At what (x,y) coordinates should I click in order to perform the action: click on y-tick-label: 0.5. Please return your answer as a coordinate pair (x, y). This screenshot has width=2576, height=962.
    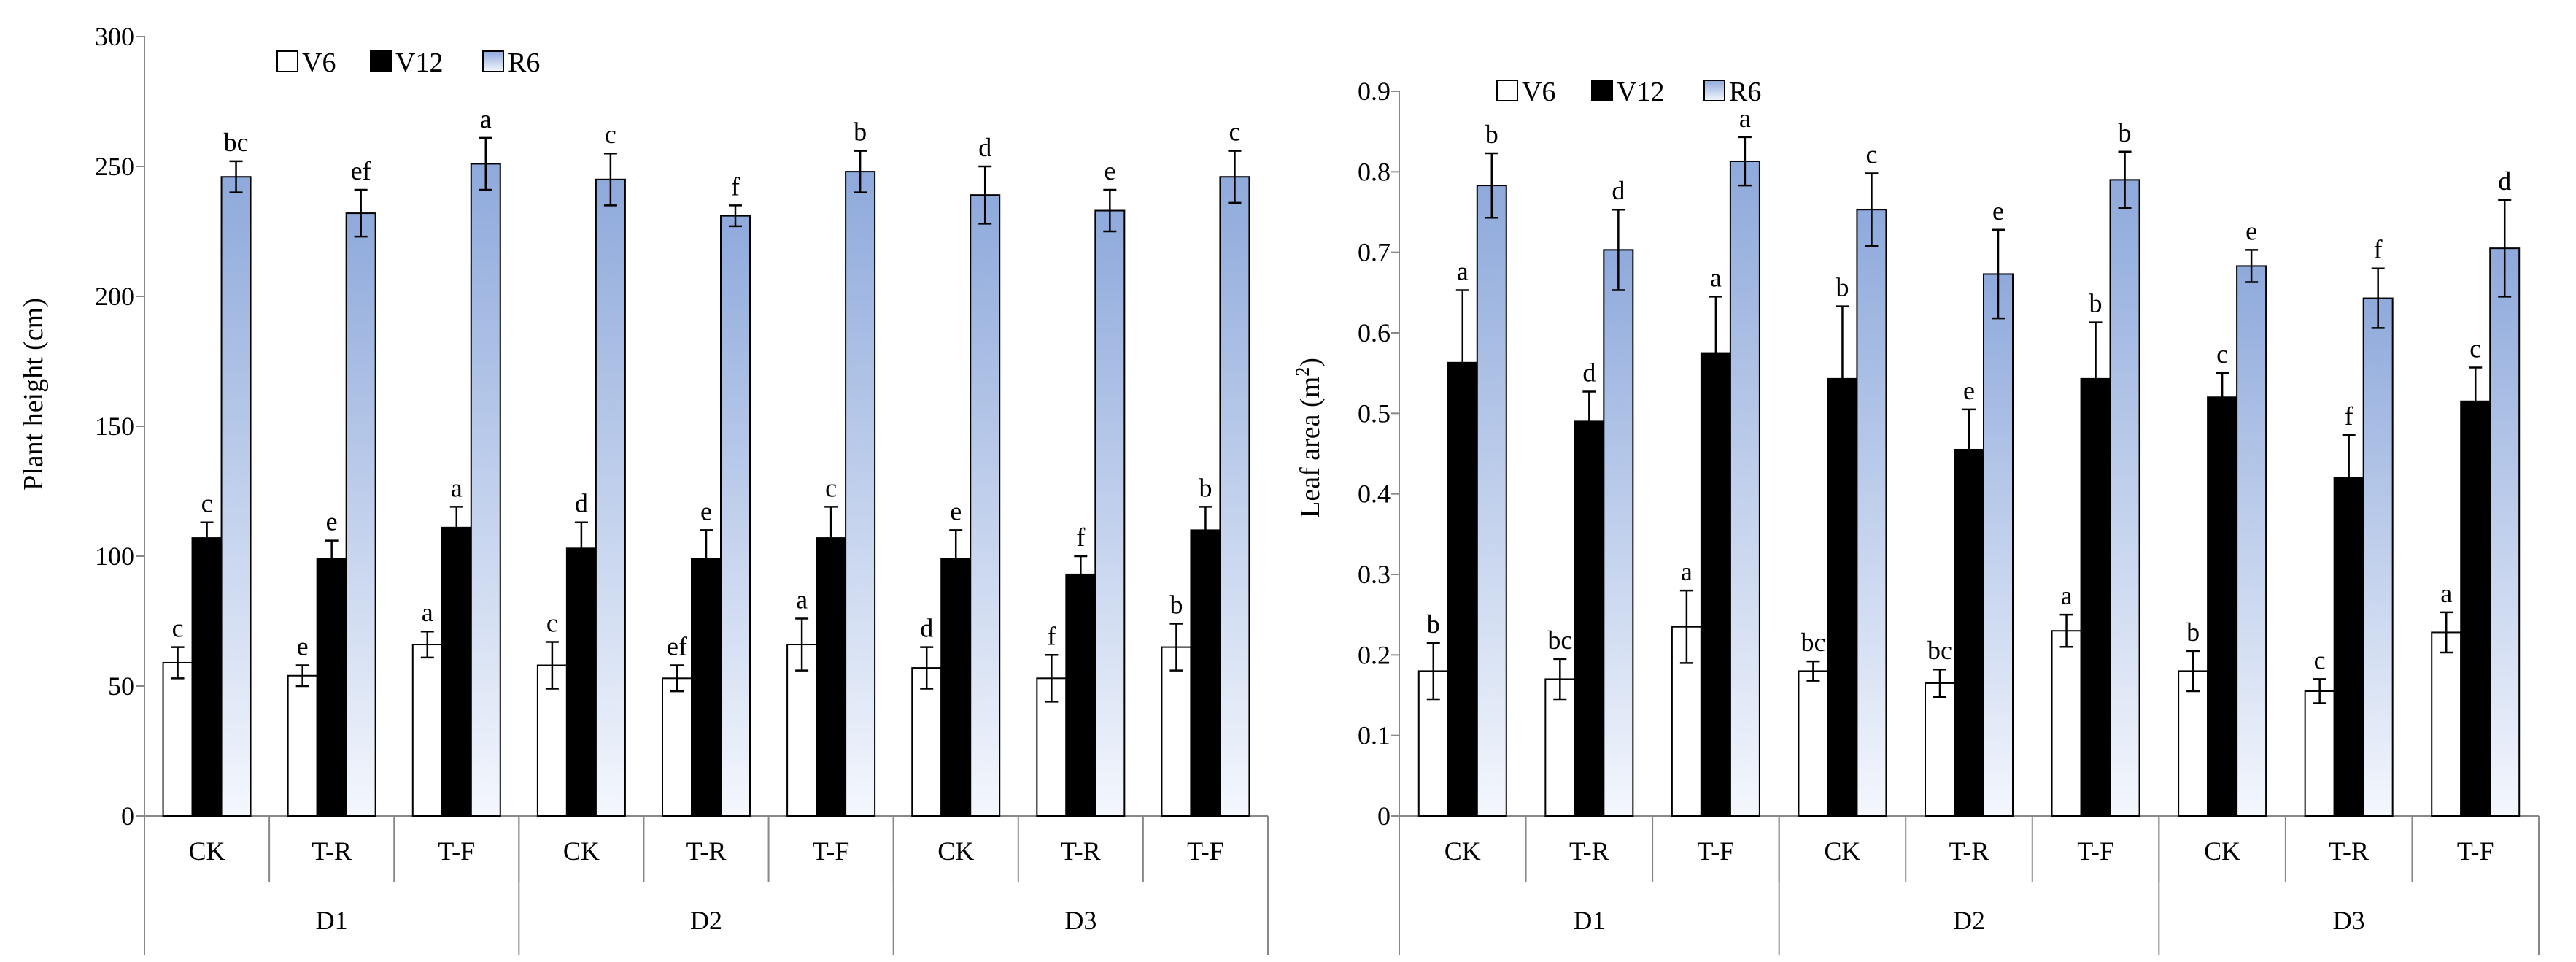
    Looking at the image, I should click on (1374, 413).